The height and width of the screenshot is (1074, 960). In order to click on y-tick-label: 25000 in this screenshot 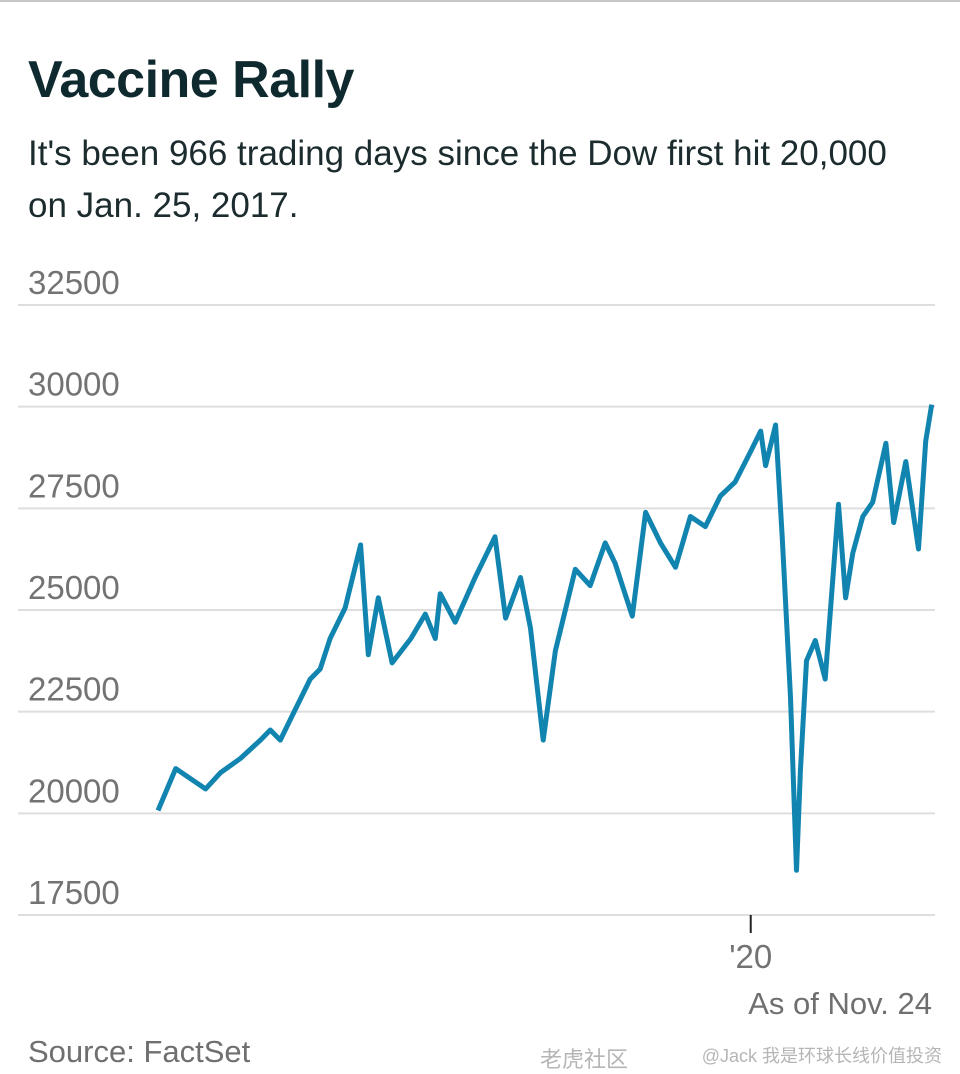, I will do `click(74, 587)`.